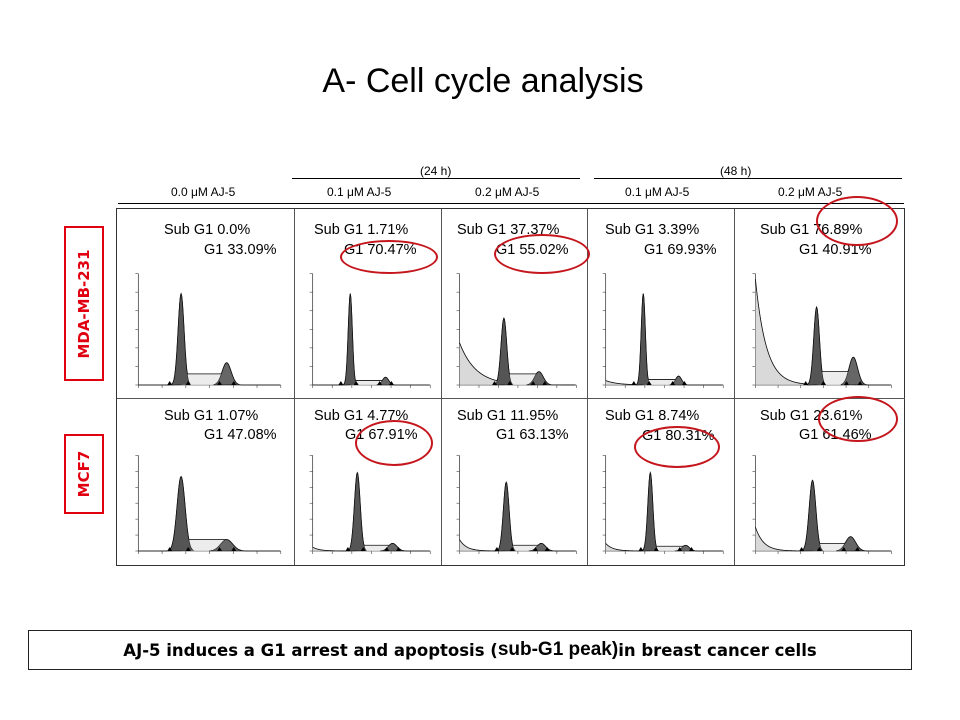 The image size is (960, 720). What do you see at coordinates (532, 435) in the screenshot?
I see `g1-value: G1 63.13%` at bounding box center [532, 435].